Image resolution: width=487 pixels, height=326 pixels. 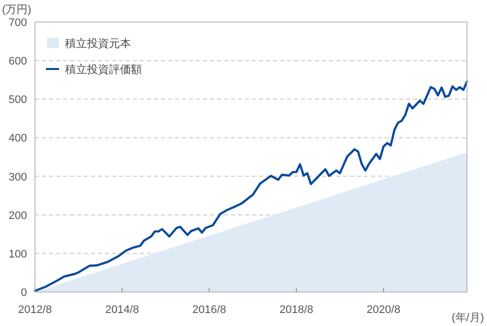 I want to click on y-tick-label: 100, so click(x=17, y=254).